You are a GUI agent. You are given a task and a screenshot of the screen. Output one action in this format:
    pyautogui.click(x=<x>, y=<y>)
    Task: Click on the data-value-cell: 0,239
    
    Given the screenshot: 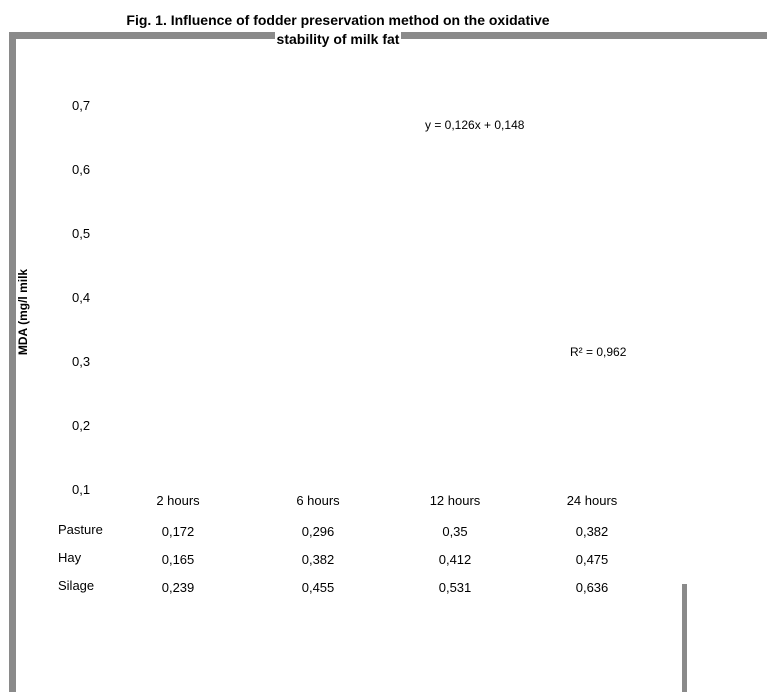 What is the action you would take?
    pyautogui.click(x=178, y=587)
    